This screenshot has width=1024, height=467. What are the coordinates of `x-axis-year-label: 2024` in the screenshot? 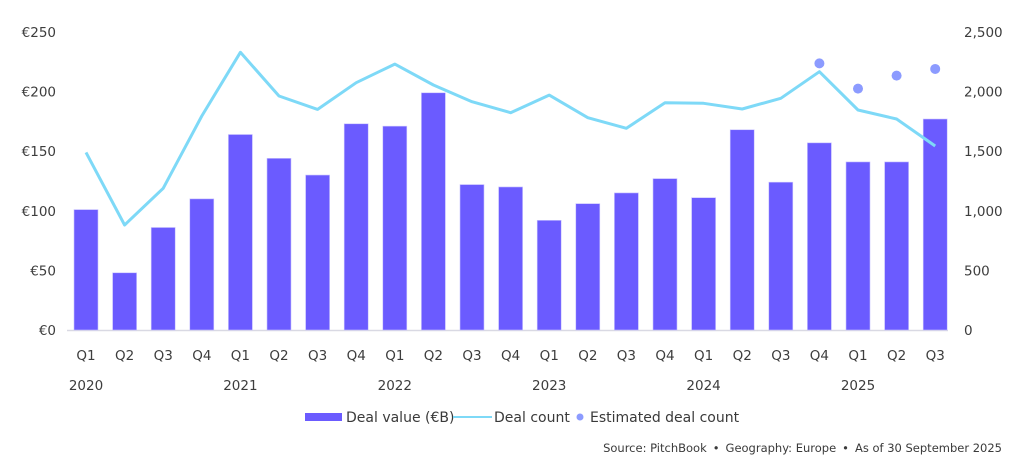 It's located at (703, 386).